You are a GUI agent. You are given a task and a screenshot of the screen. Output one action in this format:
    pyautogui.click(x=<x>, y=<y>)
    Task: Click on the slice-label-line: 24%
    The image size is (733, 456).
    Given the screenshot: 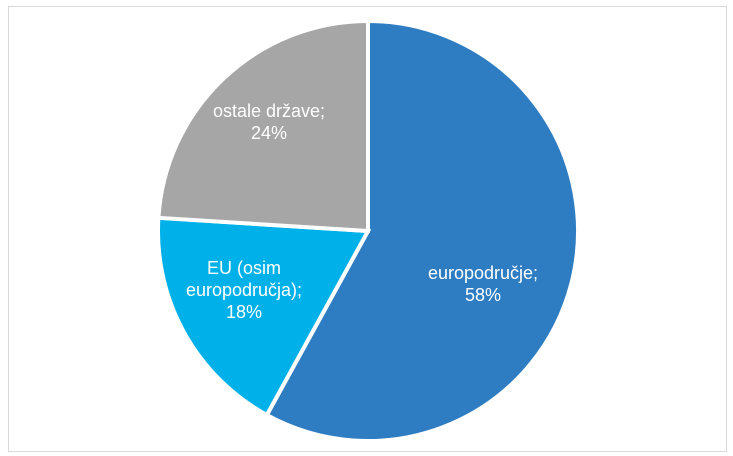 What is the action you would take?
    pyautogui.click(x=269, y=133)
    